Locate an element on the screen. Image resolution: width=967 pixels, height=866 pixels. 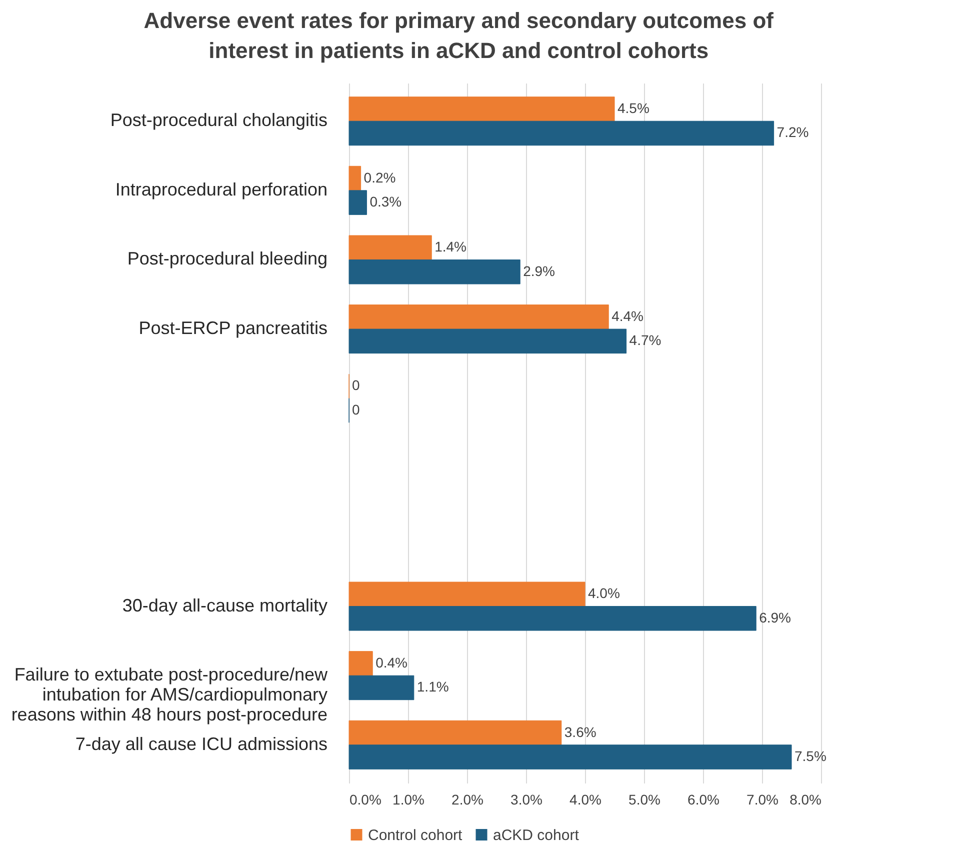
x-tick-label: 0.0% is located at coordinates (366, 800).